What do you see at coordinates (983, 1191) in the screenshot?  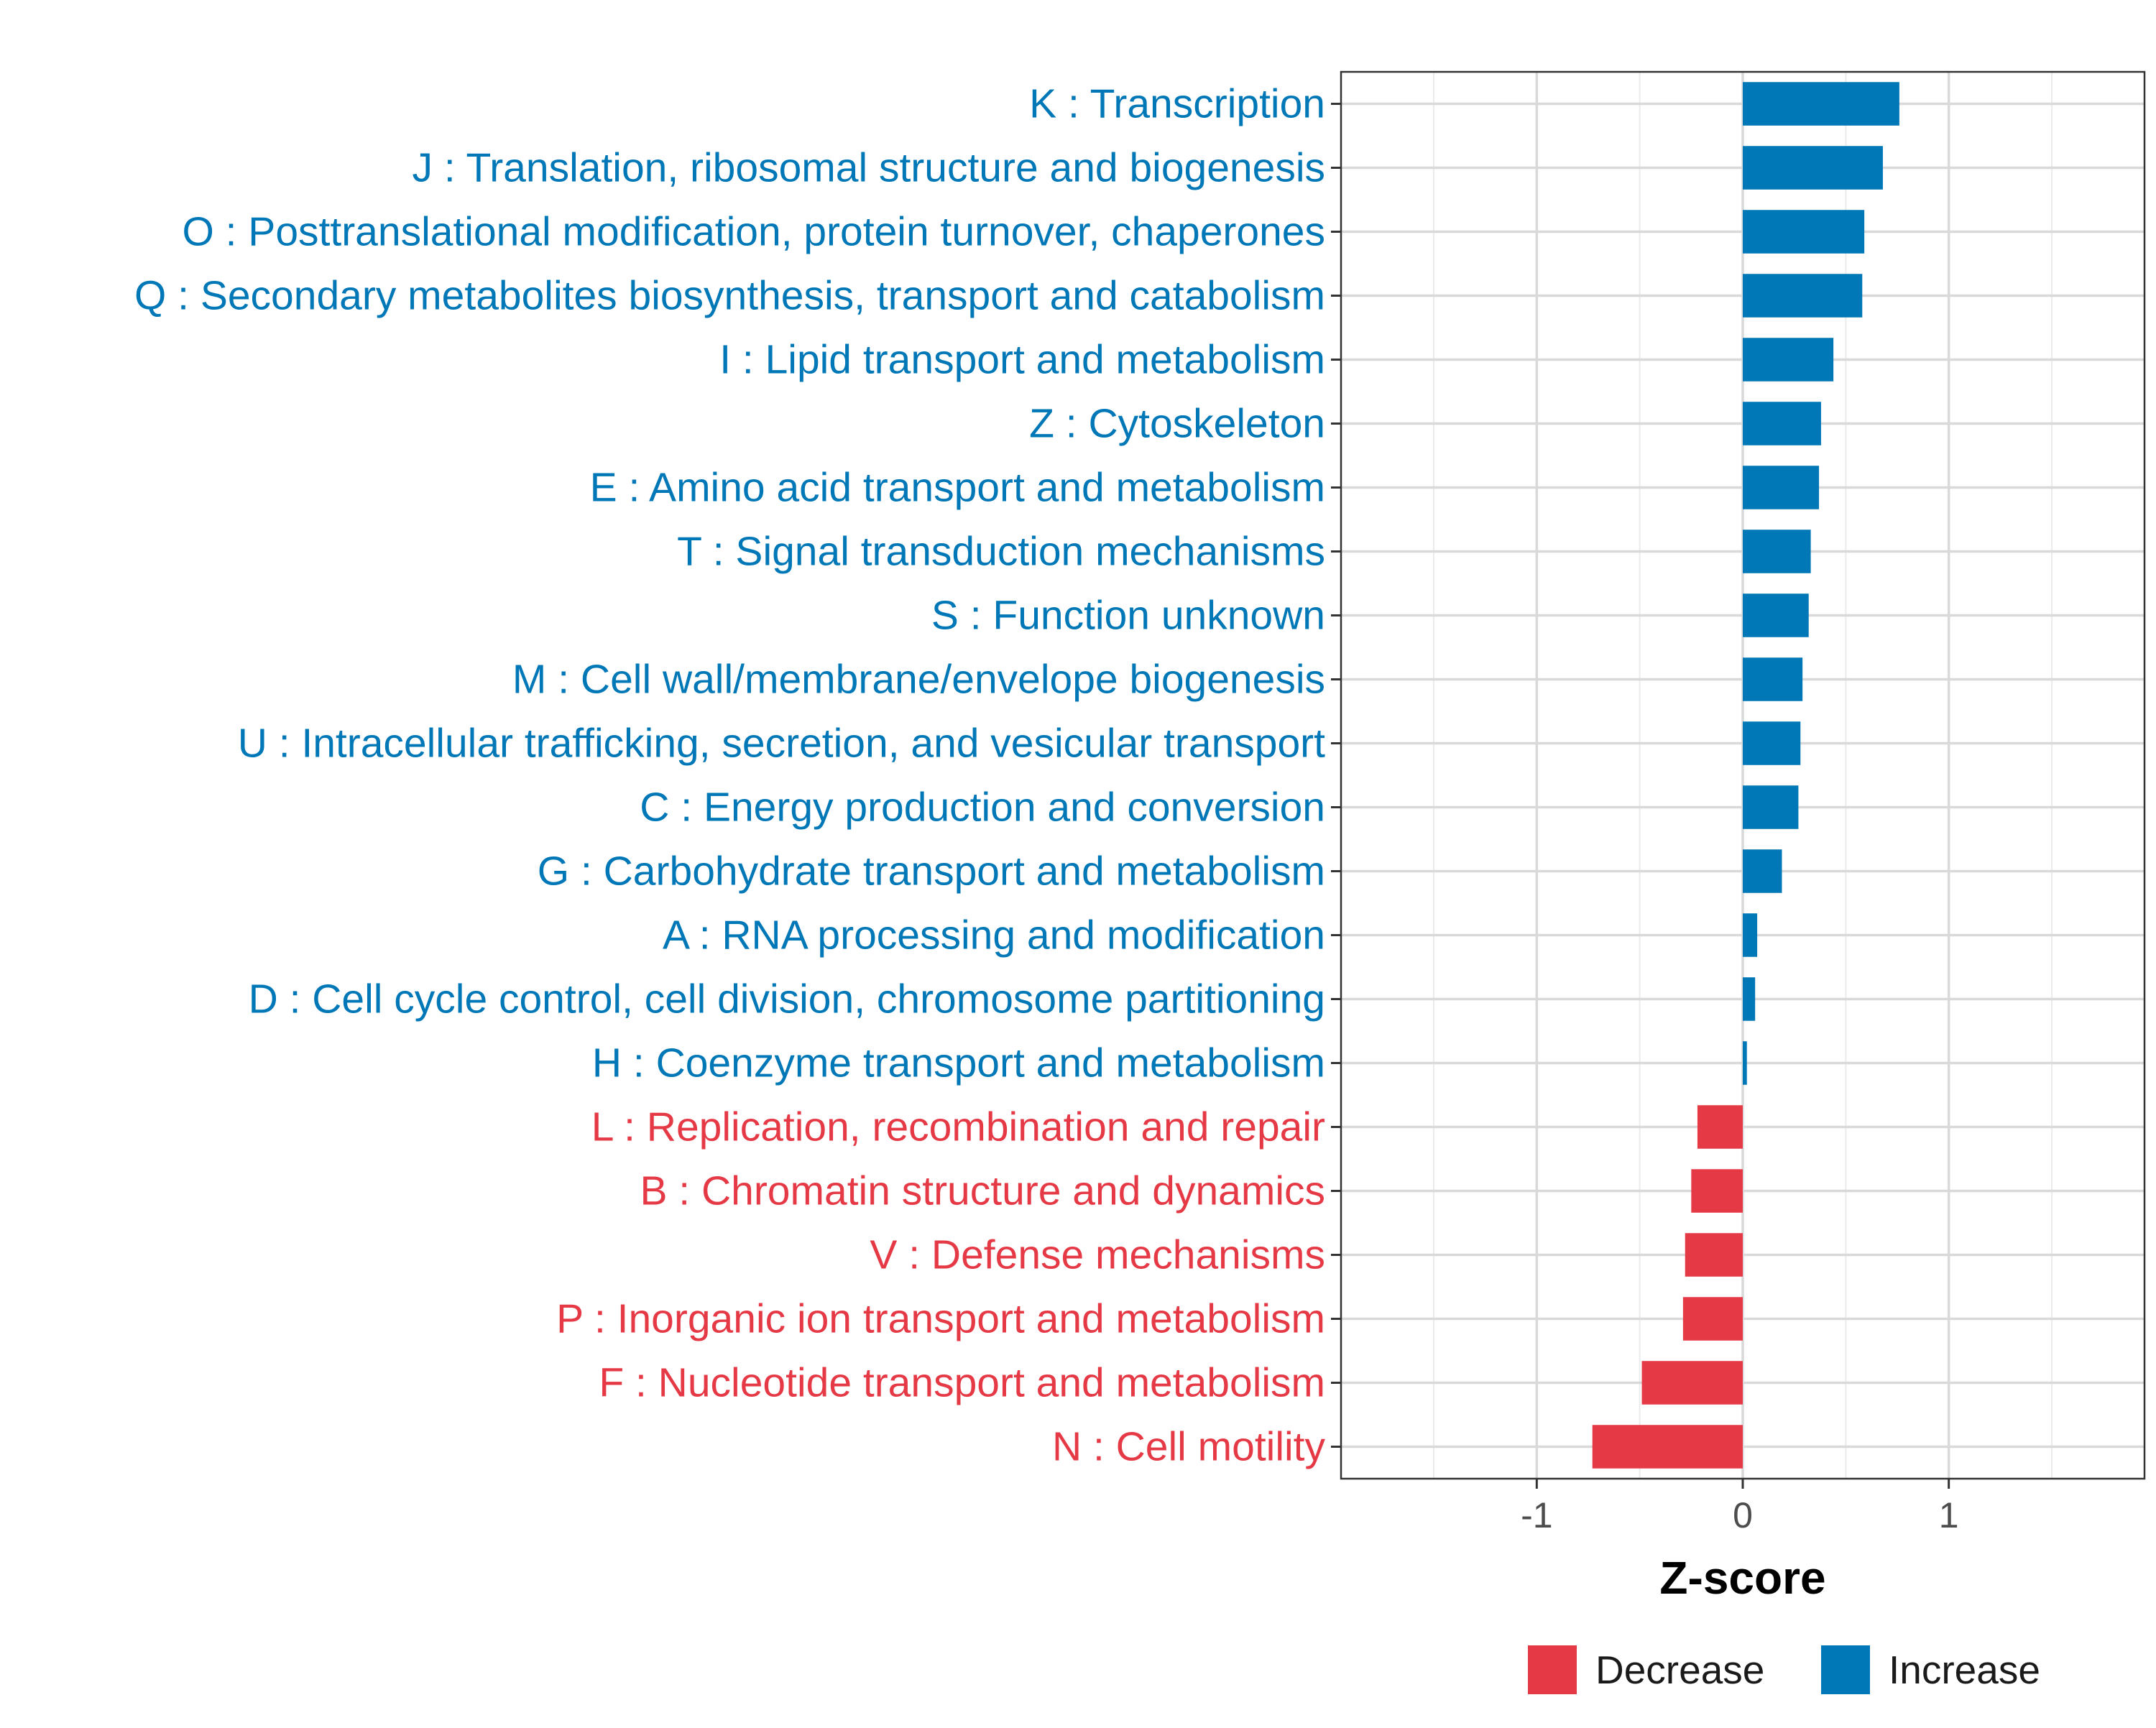 I see `category-label: B : Chromatin structure and dynamics` at bounding box center [983, 1191].